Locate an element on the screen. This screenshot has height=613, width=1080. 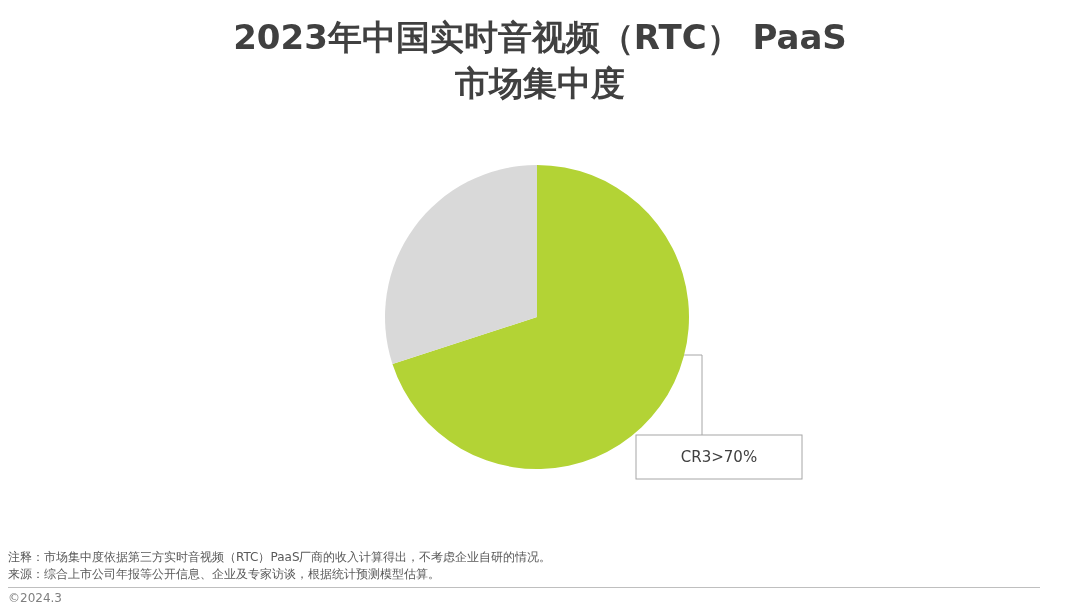
source-note: 来源：综合上市公司年报等公开信息、企业及专家访谈，根据统计预测模型估算。 is located at coordinates (224, 574).